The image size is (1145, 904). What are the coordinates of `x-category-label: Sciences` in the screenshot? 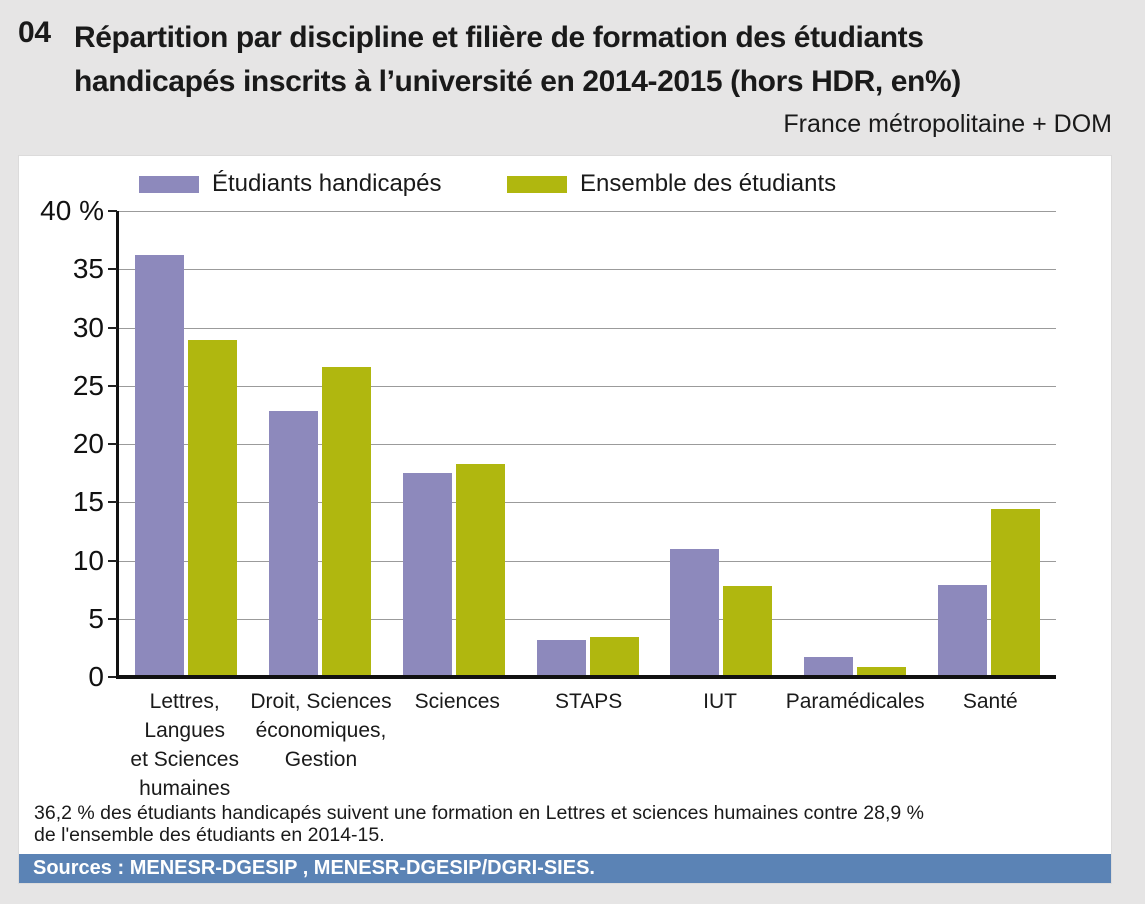 It's located at (457, 701).